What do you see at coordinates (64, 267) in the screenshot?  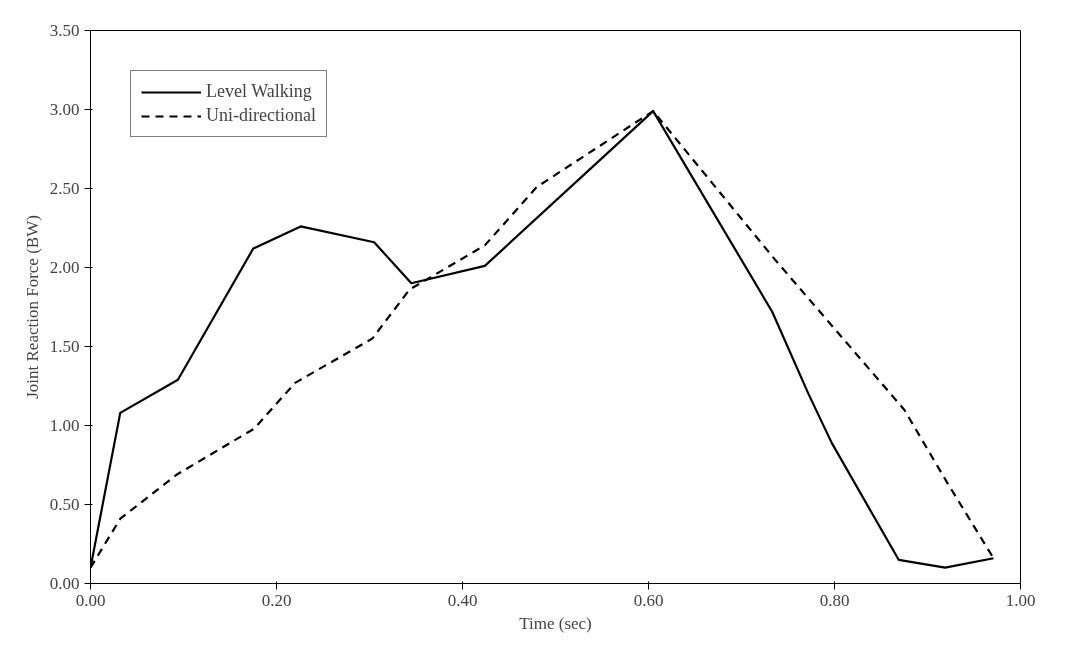 I see `y-tick-label: 2.00` at bounding box center [64, 267].